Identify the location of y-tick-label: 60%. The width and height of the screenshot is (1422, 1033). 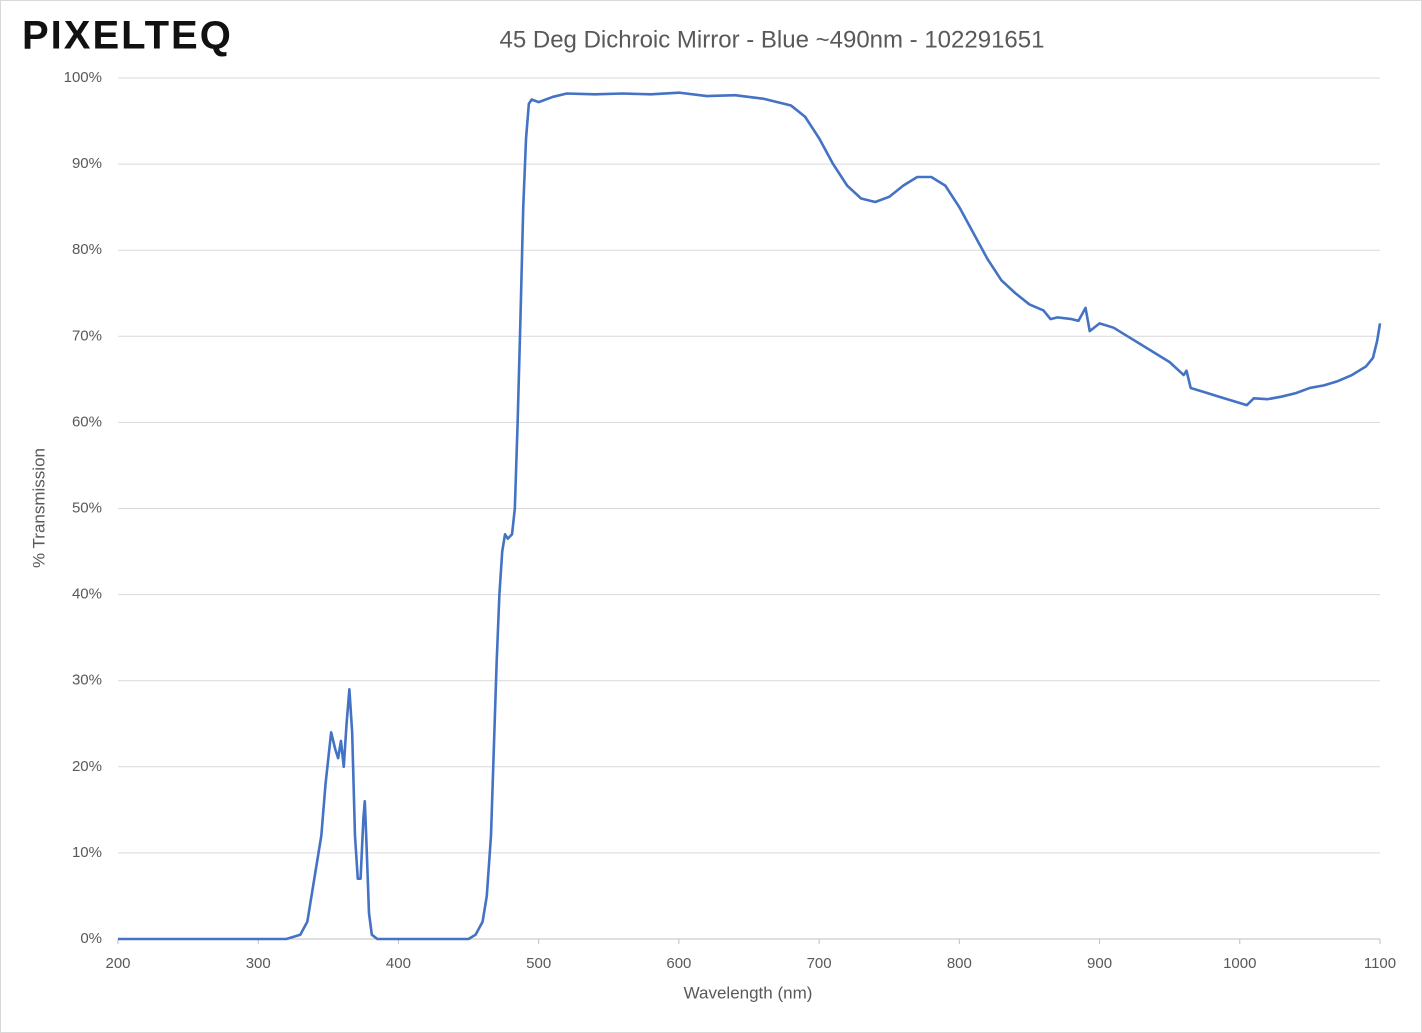
(87, 421).